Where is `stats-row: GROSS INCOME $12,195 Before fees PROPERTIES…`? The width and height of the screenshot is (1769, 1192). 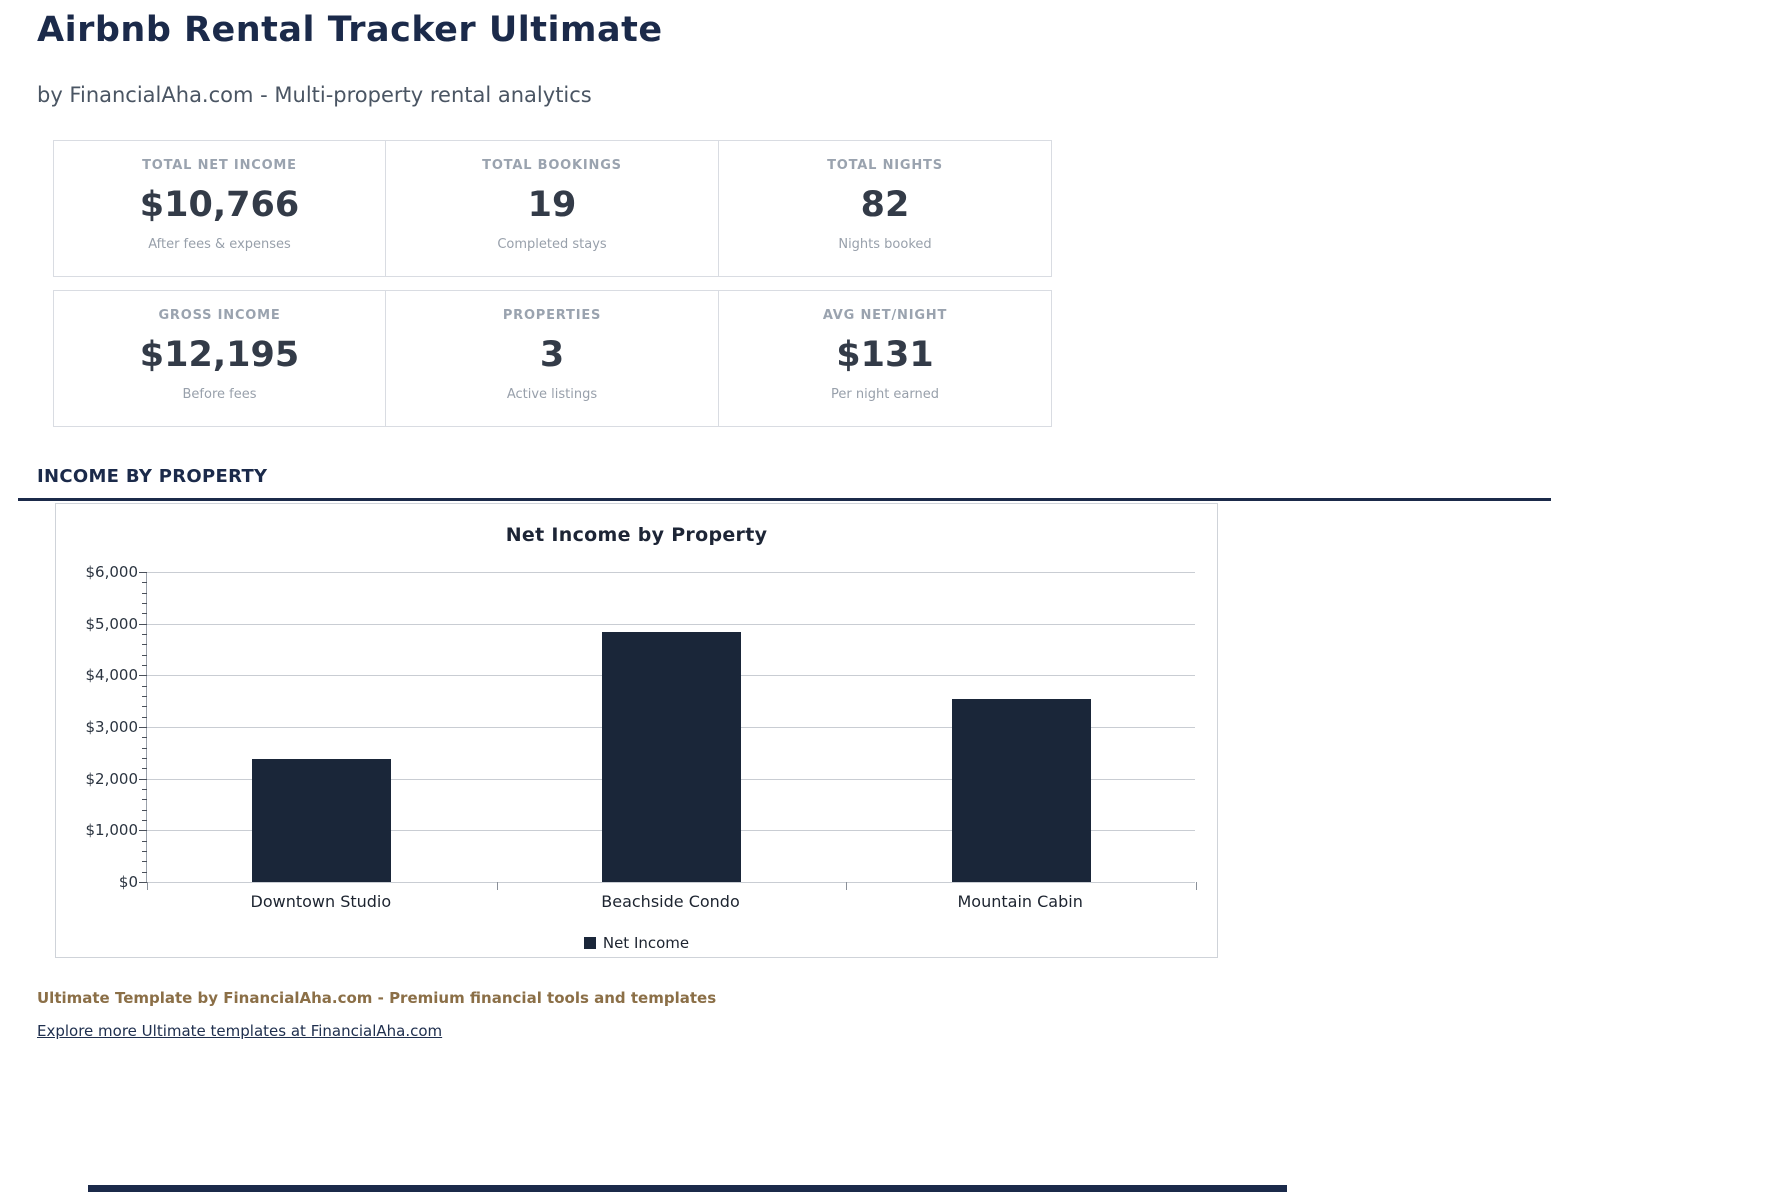 stats-row: GROSS INCOME $12,195 Before fees PROPERTIES… is located at coordinates (552, 358).